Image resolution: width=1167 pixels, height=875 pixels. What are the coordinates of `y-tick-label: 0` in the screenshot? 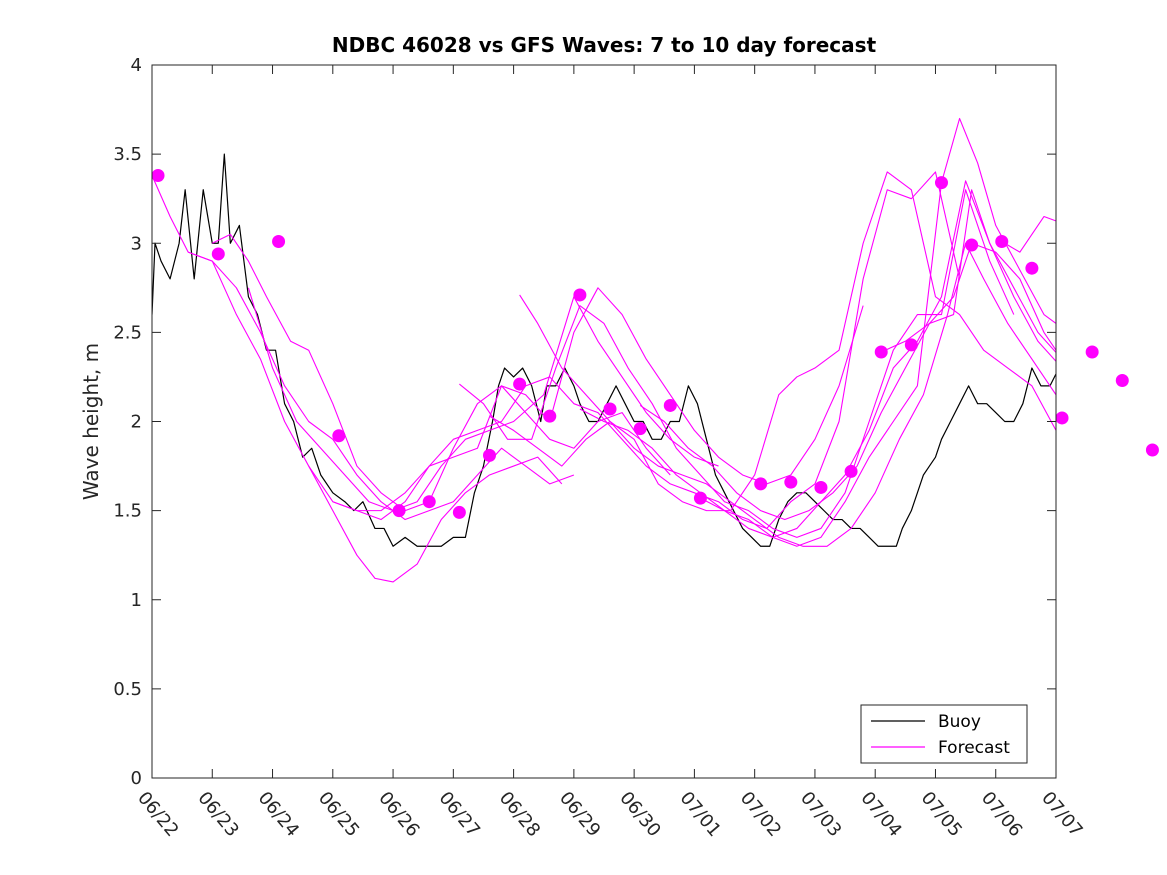 It's located at (136, 778).